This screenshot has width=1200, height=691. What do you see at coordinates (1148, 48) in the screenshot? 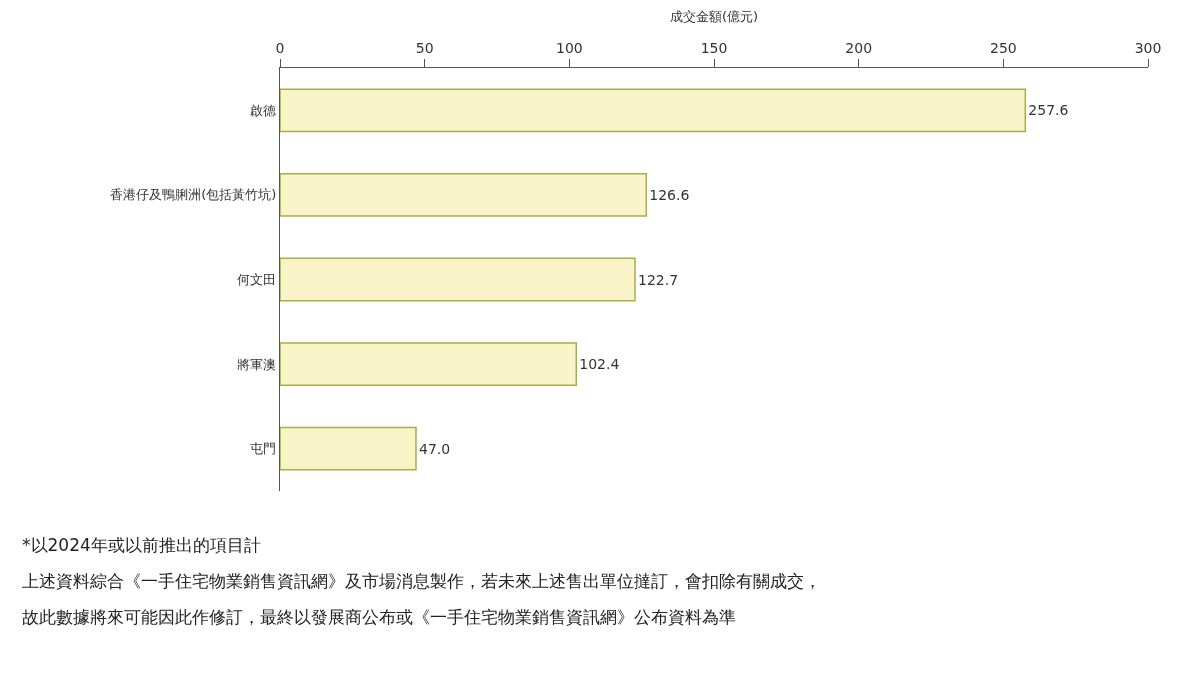
I see `x-tick-label: 300` at bounding box center [1148, 48].